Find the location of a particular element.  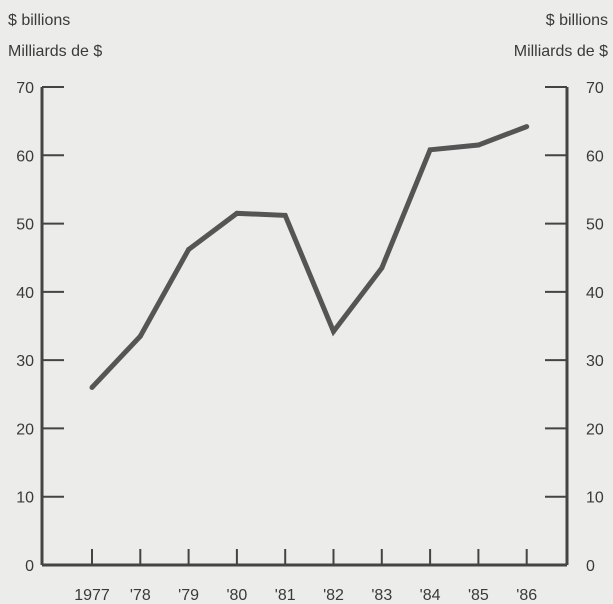

right-y-tick-label: 30 is located at coordinates (595, 361).